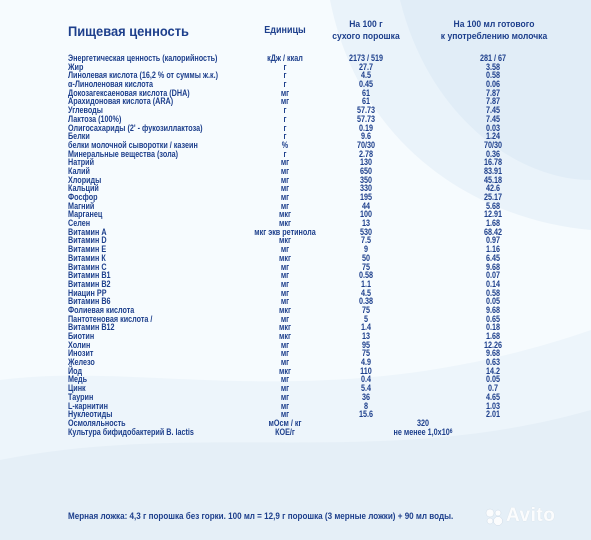  What do you see at coordinates (493, 188) in the screenshot?
I see `row-value-per-100ml: 42.6` at bounding box center [493, 188].